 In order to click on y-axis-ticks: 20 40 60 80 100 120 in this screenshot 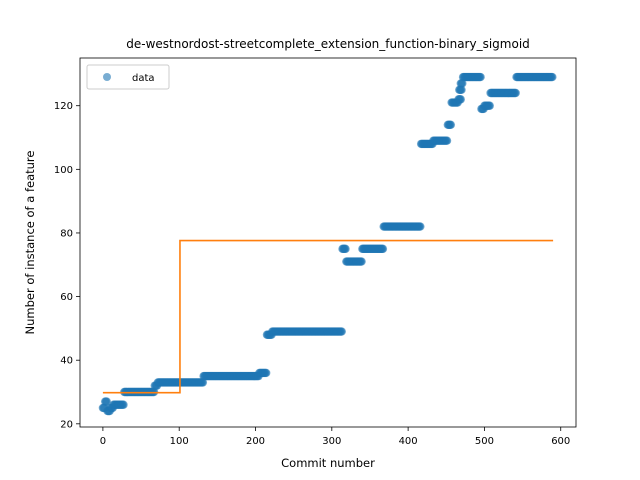, I will do `click(67, 265)`.